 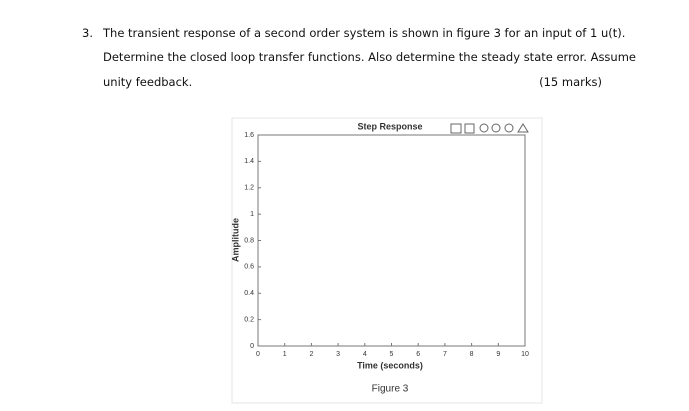 What do you see at coordinates (389, 126) in the screenshot?
I see `chart-title: Step Response` at bounding box center [389, 126].